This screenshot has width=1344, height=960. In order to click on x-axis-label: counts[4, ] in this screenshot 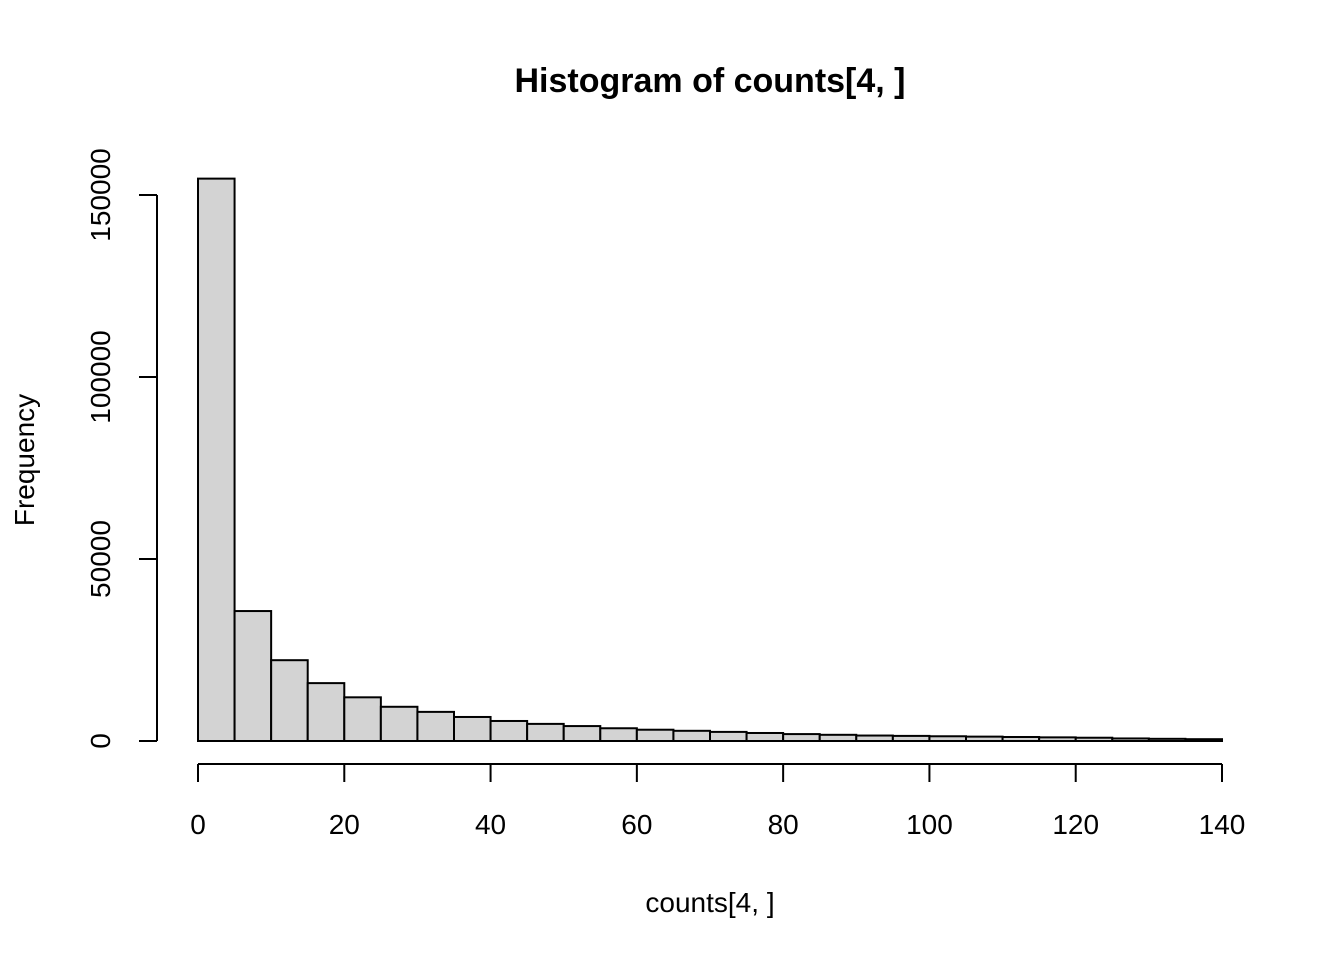, I will do `click(709, 902)`.